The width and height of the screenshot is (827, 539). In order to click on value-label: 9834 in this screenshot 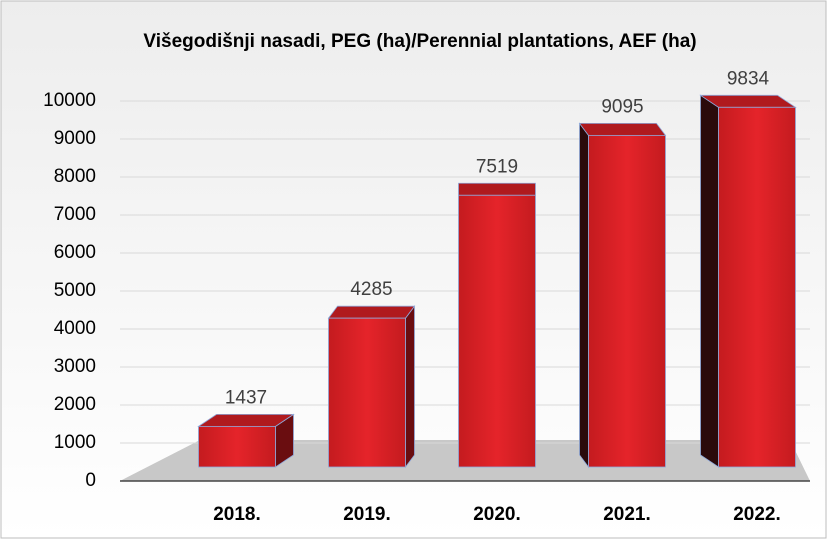, I will do `click(748, 78)`.